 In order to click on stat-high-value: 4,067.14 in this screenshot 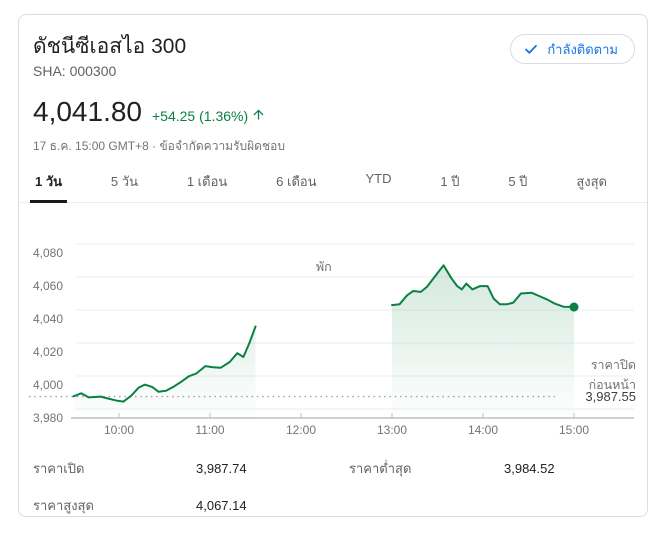, I will do `click(221, 506)`.